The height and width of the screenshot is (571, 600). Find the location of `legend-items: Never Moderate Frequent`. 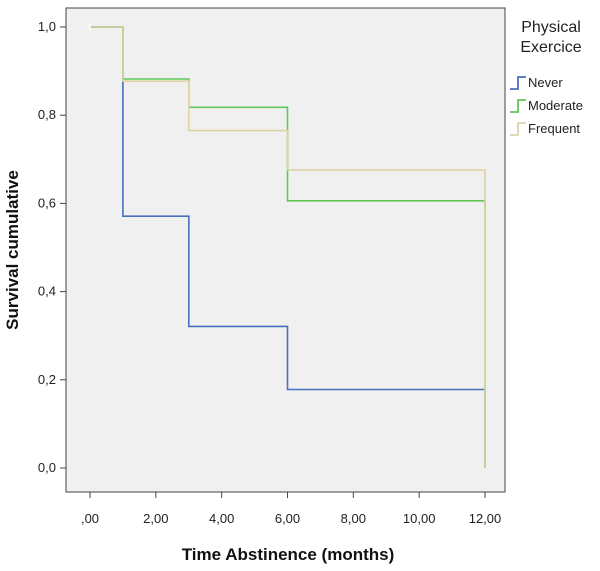

legend-items: Never Moderate Frequent is located at coordinates (546, 105).